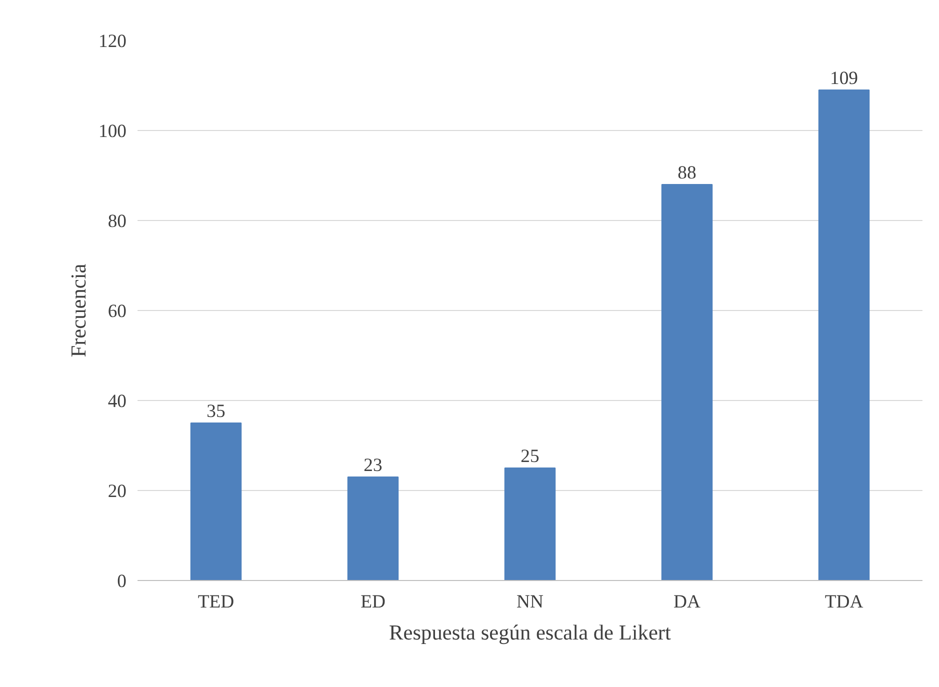 The width and height of the screenshot is (939, 687). I want to click on y-tick-label: 120, so click(112, 41).